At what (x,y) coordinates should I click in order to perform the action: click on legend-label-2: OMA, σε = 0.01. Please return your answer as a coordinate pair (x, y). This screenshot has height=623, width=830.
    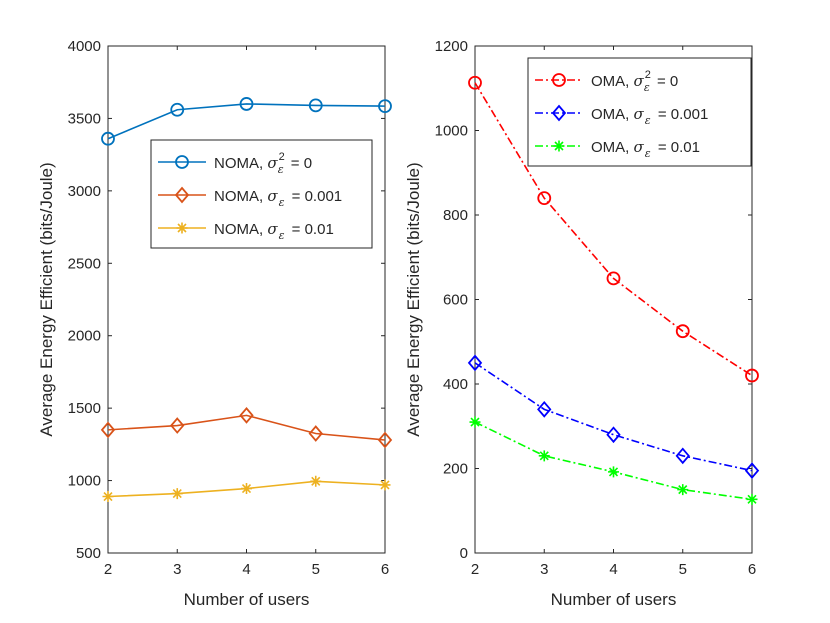
    Looking at the image, I should click on (645, 149).